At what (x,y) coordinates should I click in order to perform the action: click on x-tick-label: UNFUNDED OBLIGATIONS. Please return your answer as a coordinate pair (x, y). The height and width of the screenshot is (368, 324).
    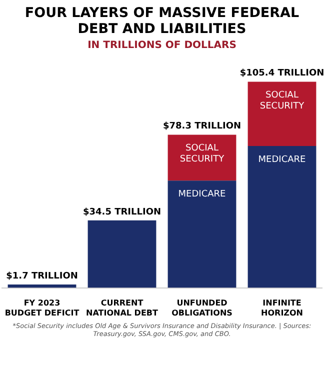
    Looking at the image, I should click on (202, 308).